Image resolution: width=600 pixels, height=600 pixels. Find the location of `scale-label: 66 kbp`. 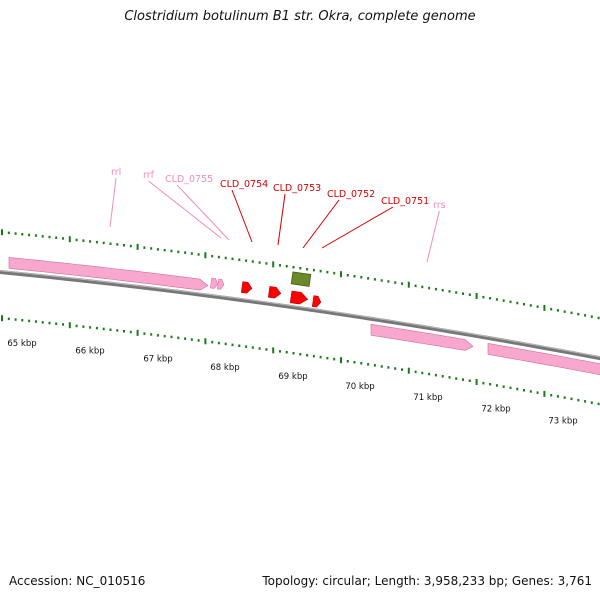

scale-label: 66 kbp is located at coordinates (89, 351).